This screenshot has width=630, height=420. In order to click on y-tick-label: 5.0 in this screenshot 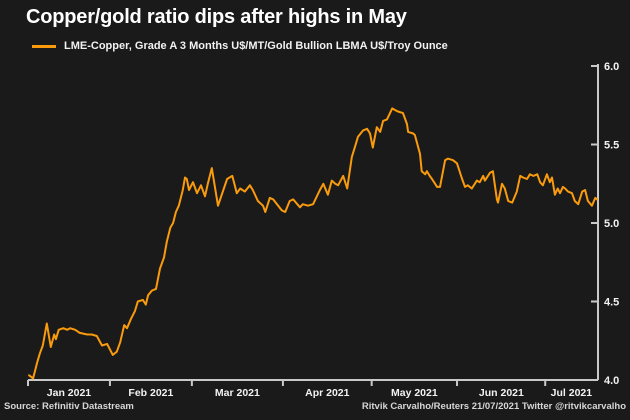, I will do `click(611, 224)`.